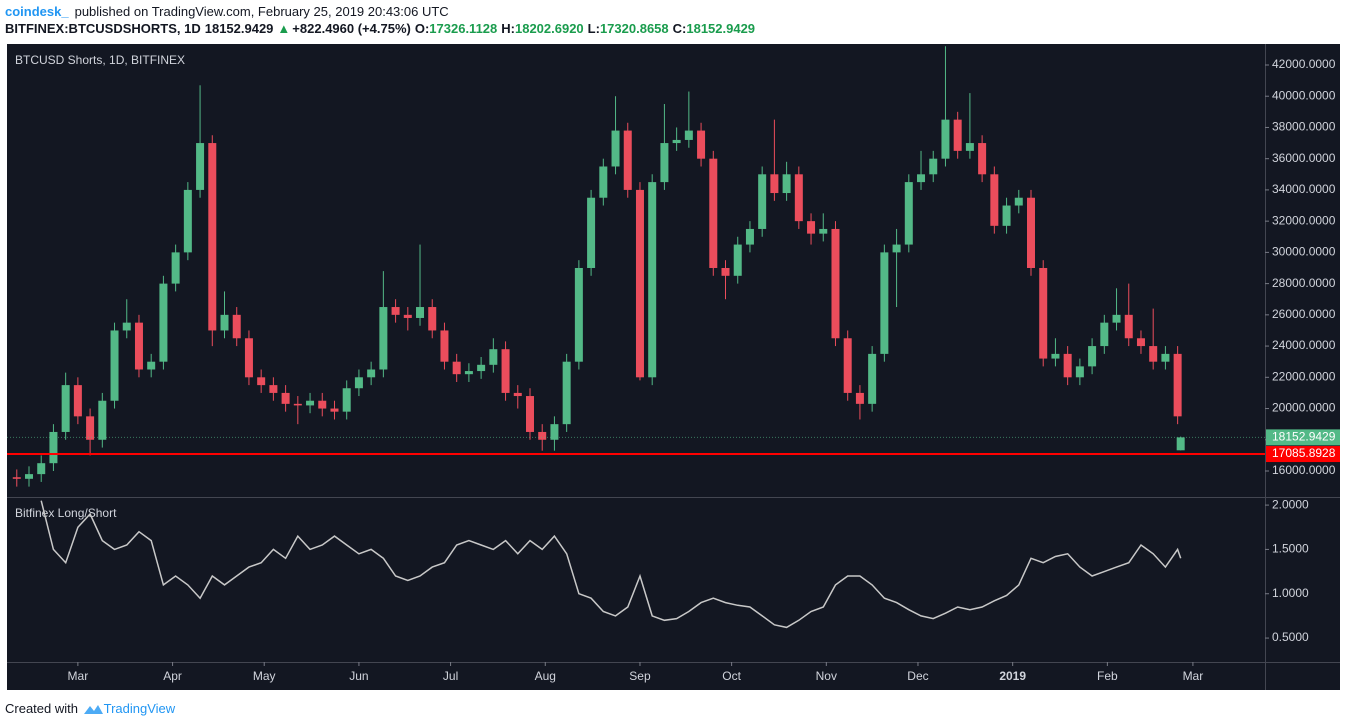  Describe the element at coordinates (508, 28) in the screenshot. I see `high-label: H:` at that location.